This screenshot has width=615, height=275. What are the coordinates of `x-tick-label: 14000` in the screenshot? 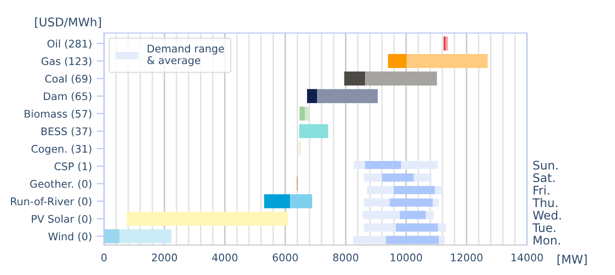 It's located at (527, 258).